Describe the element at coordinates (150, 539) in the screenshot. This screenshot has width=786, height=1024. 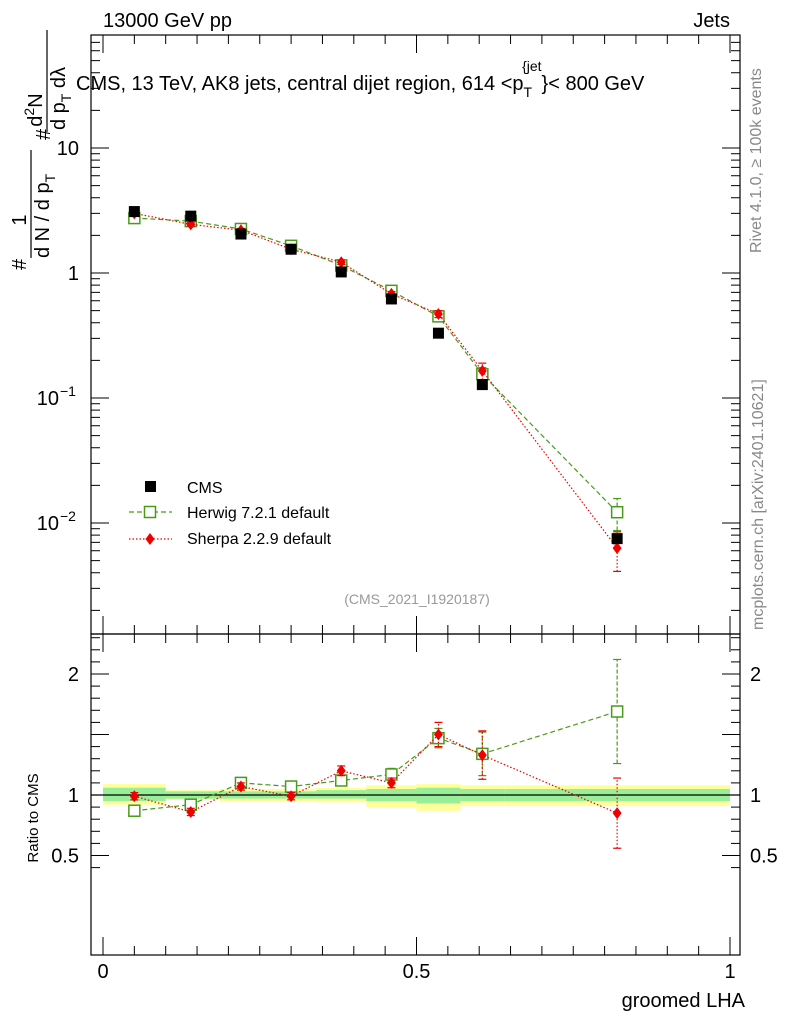
I see `legend-marker-sherpa` at that location.